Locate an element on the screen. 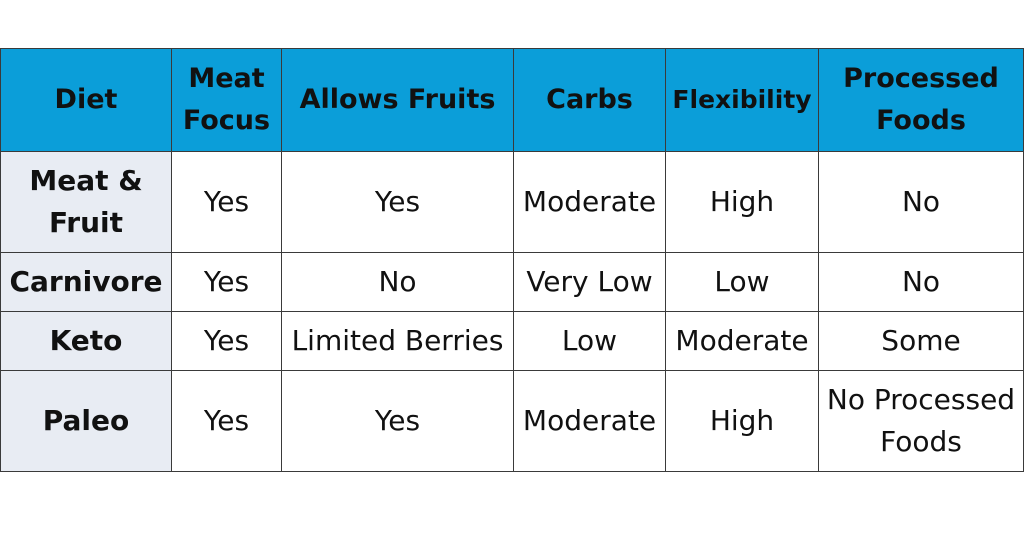  row-diet-name: Keto is located at coordinates (86, 341).